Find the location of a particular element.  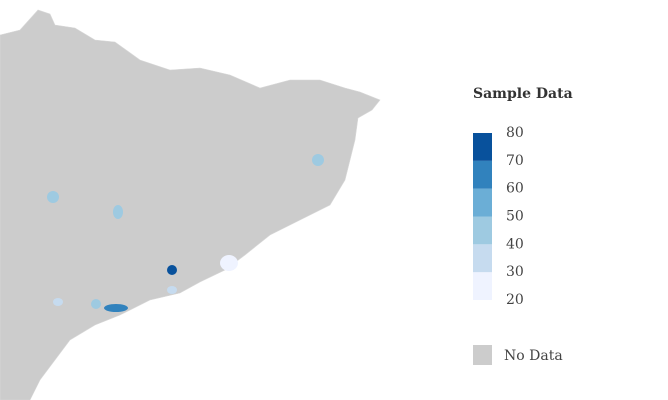

no-data-swatch is located at coordinates (482, 355).